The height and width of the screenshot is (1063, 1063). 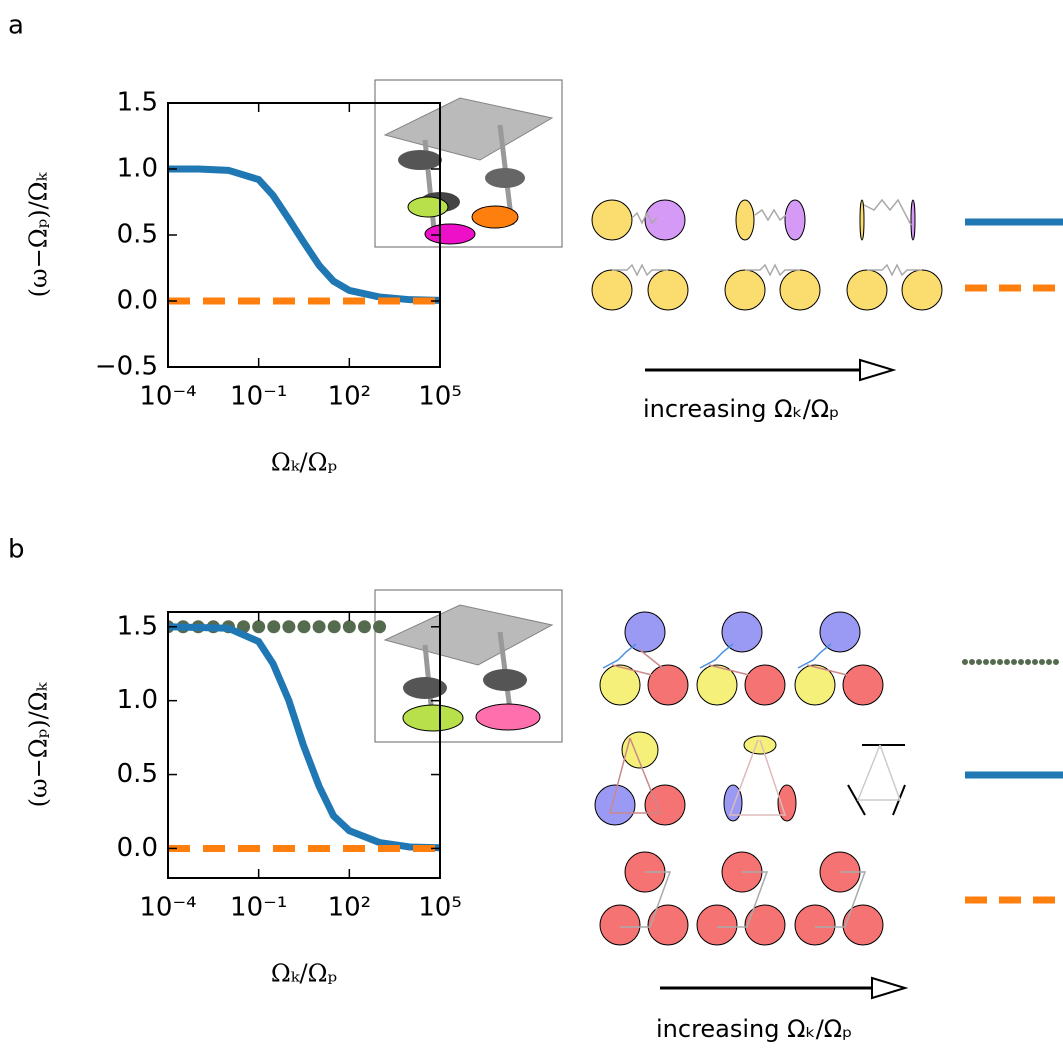 I want to click on panel-label: b, so click(x=16, y=550).